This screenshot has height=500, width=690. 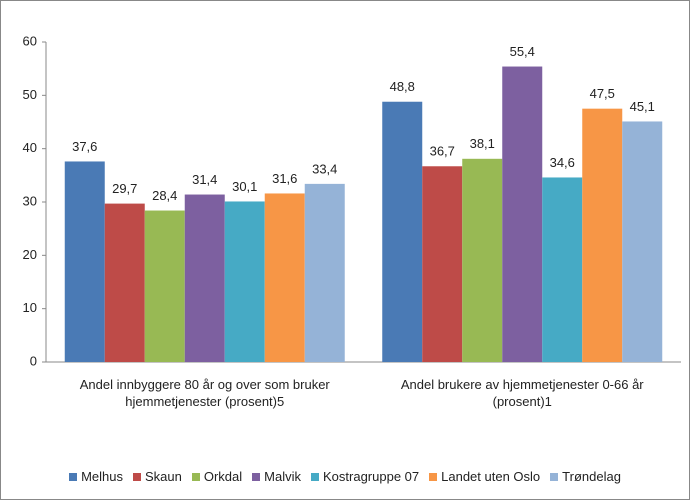 I want to click on legend-item: Melhus, so click(x=96, y=476).